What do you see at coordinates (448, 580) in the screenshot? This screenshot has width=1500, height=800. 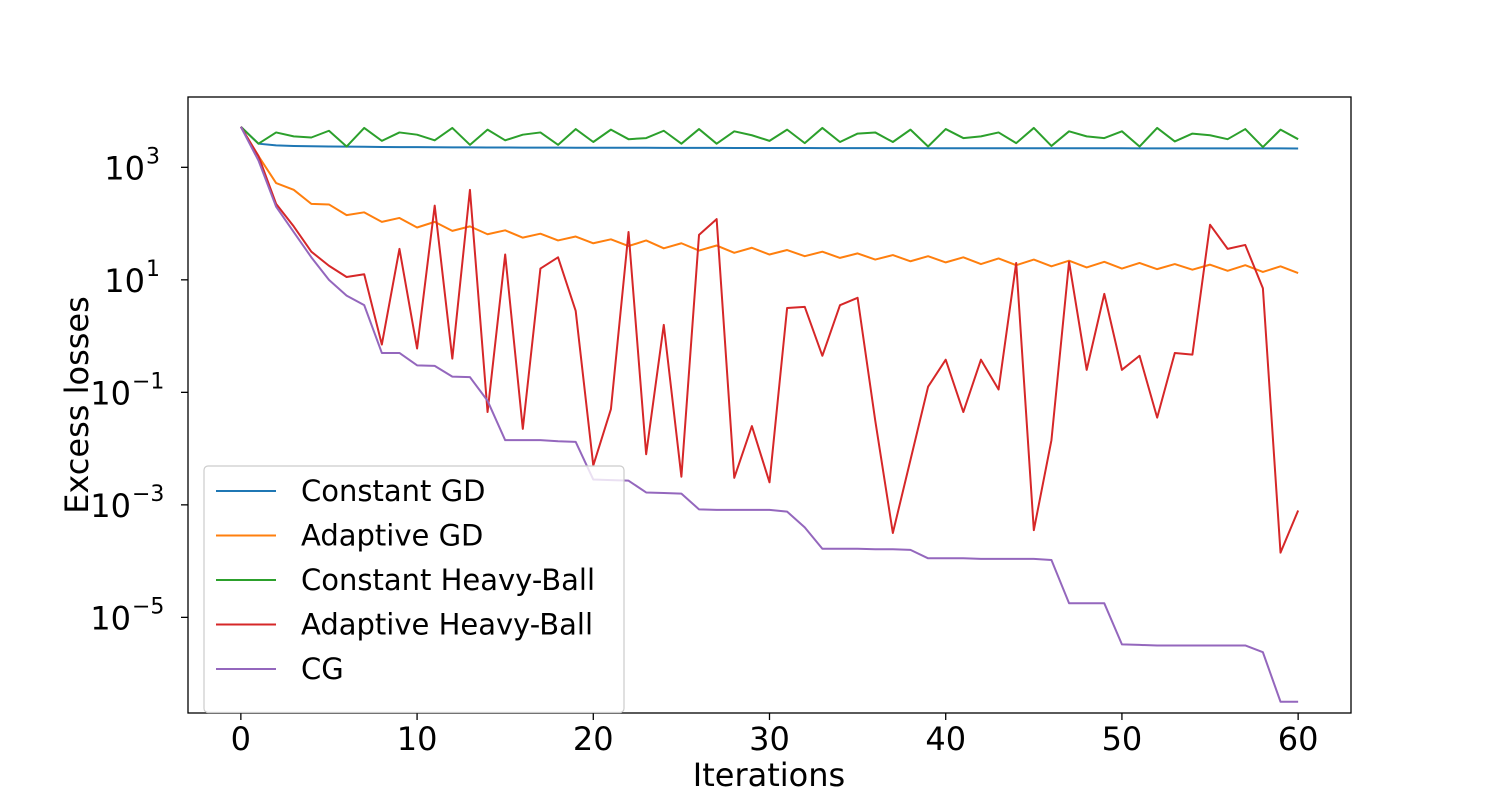 I see `legend-label: Constant Heavy-Ball` at bounding box center [448, 580].